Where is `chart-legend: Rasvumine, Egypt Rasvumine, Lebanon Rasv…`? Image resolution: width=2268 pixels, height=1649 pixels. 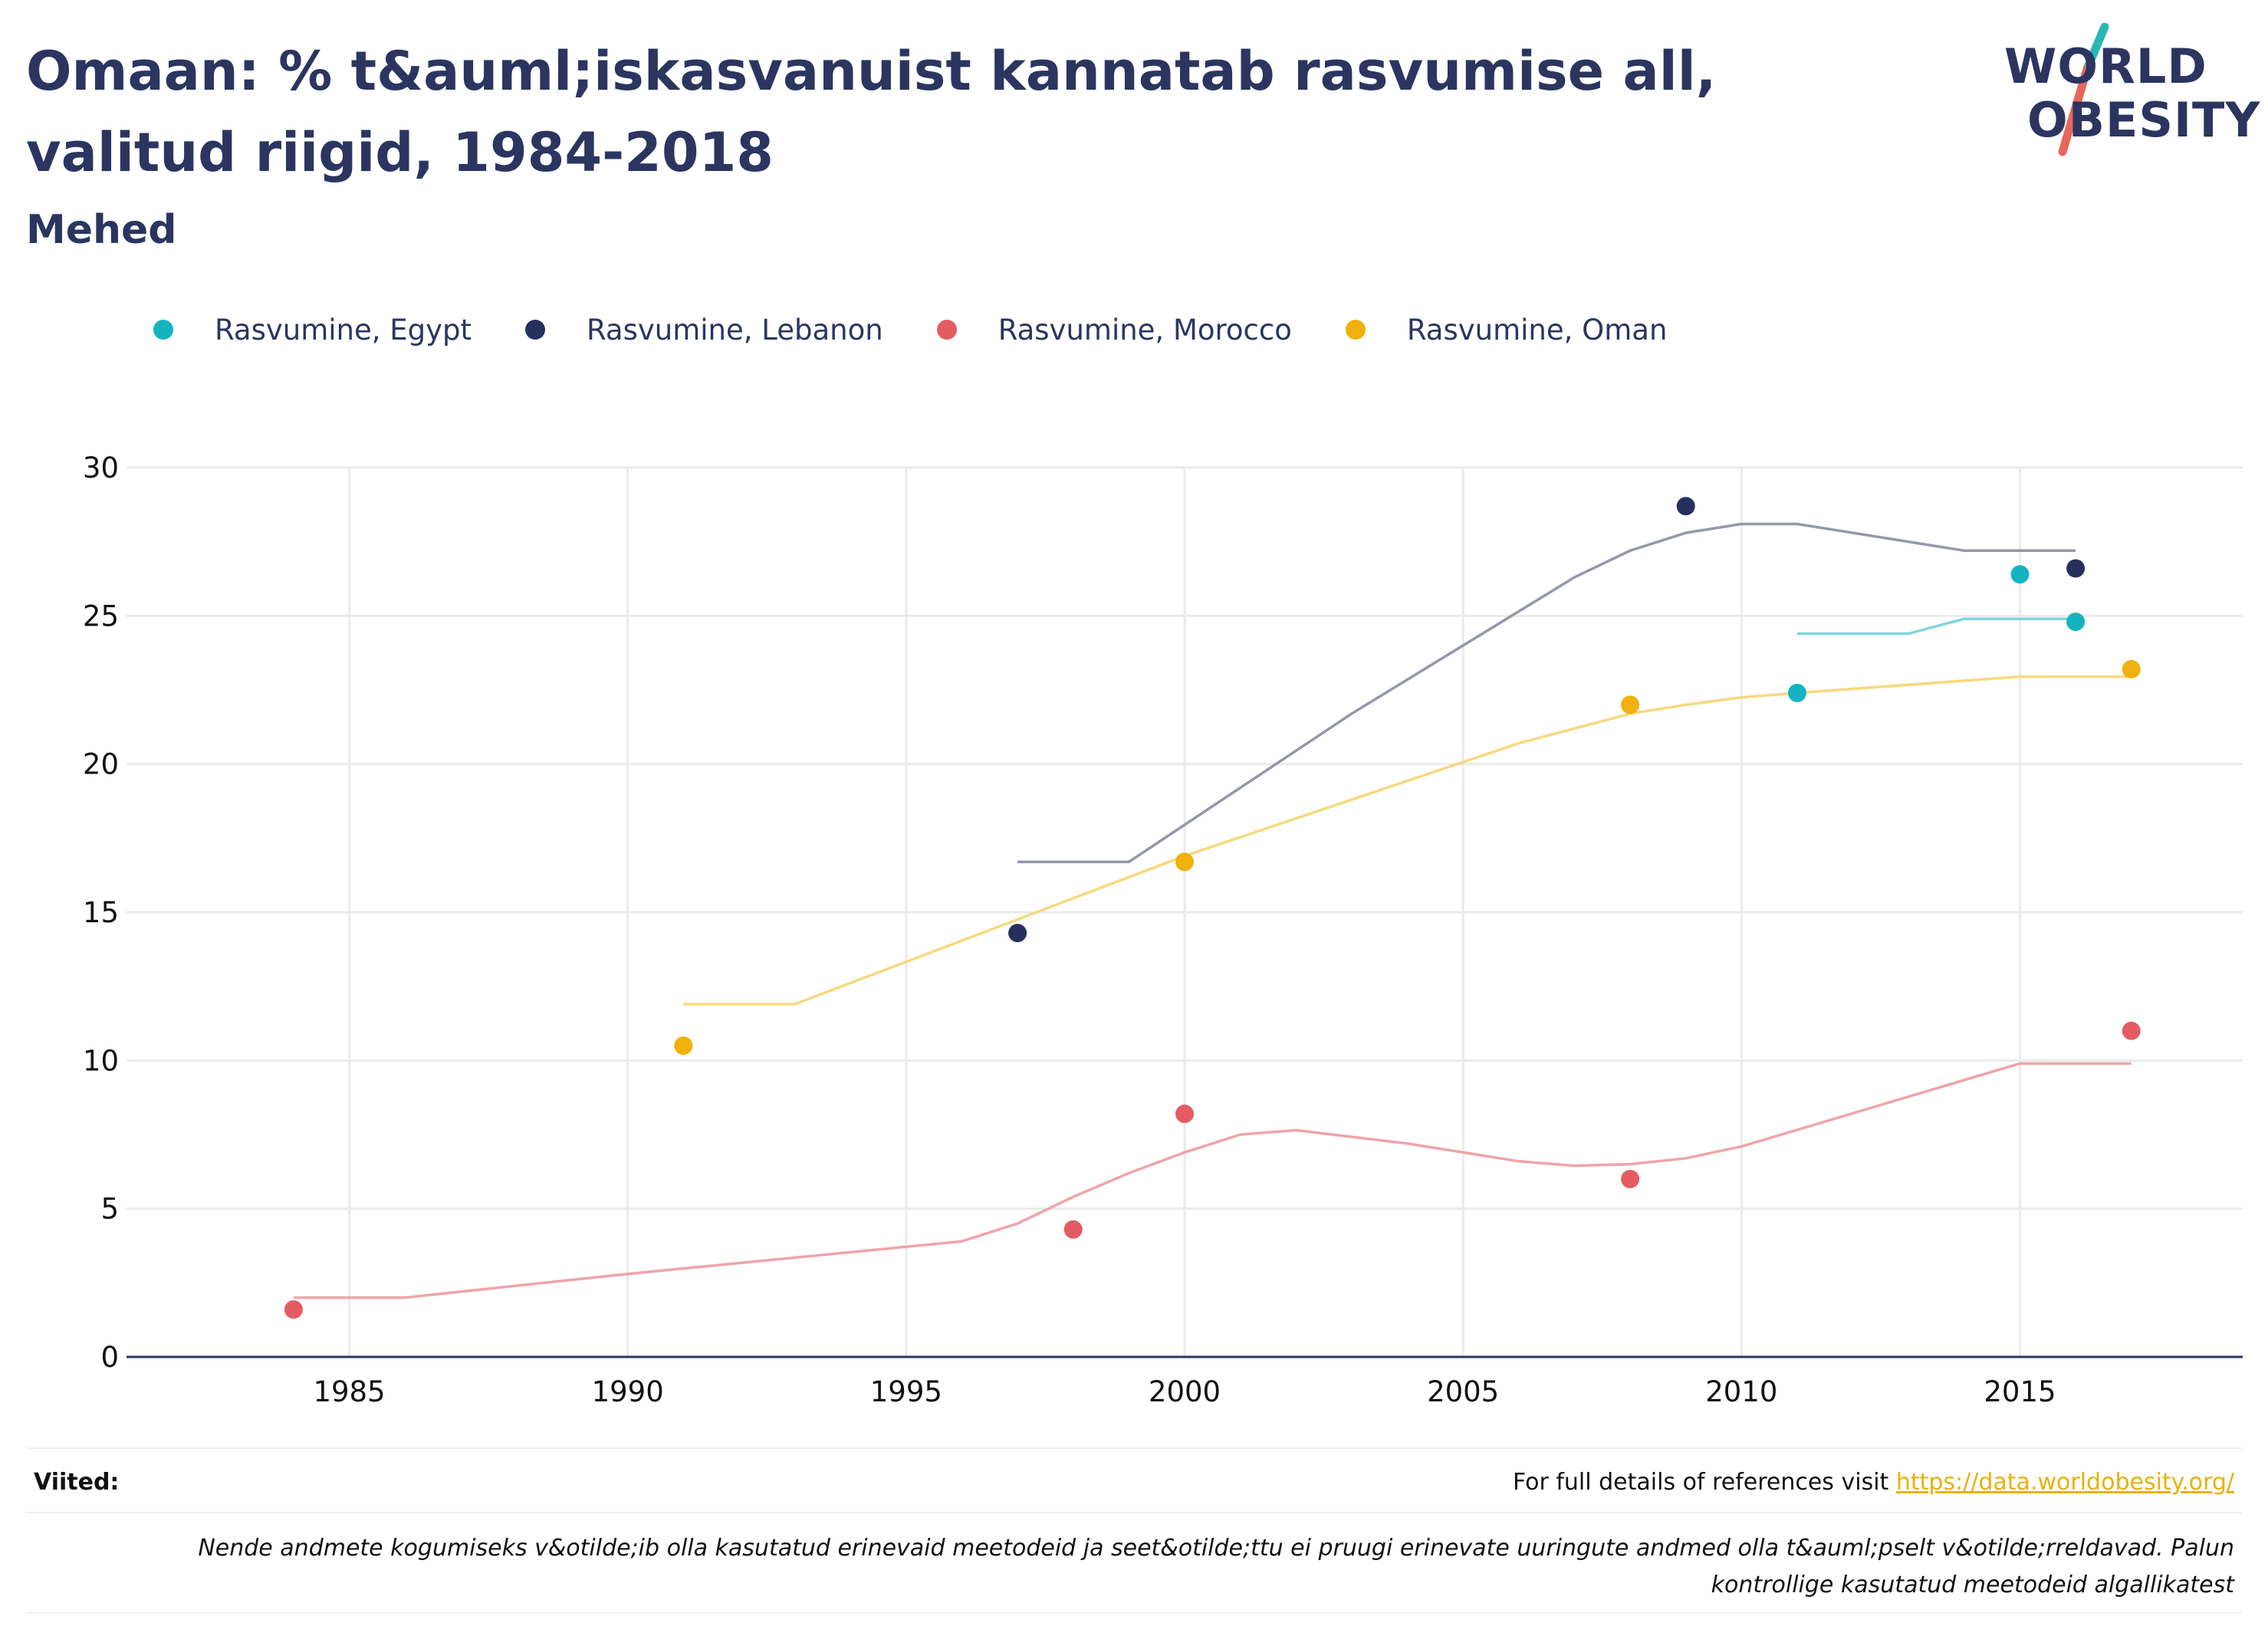
chart-legend: Rasvumine, Egypt Rasvumine, Lebanon Rasv… is located at coordinates (937, 330).